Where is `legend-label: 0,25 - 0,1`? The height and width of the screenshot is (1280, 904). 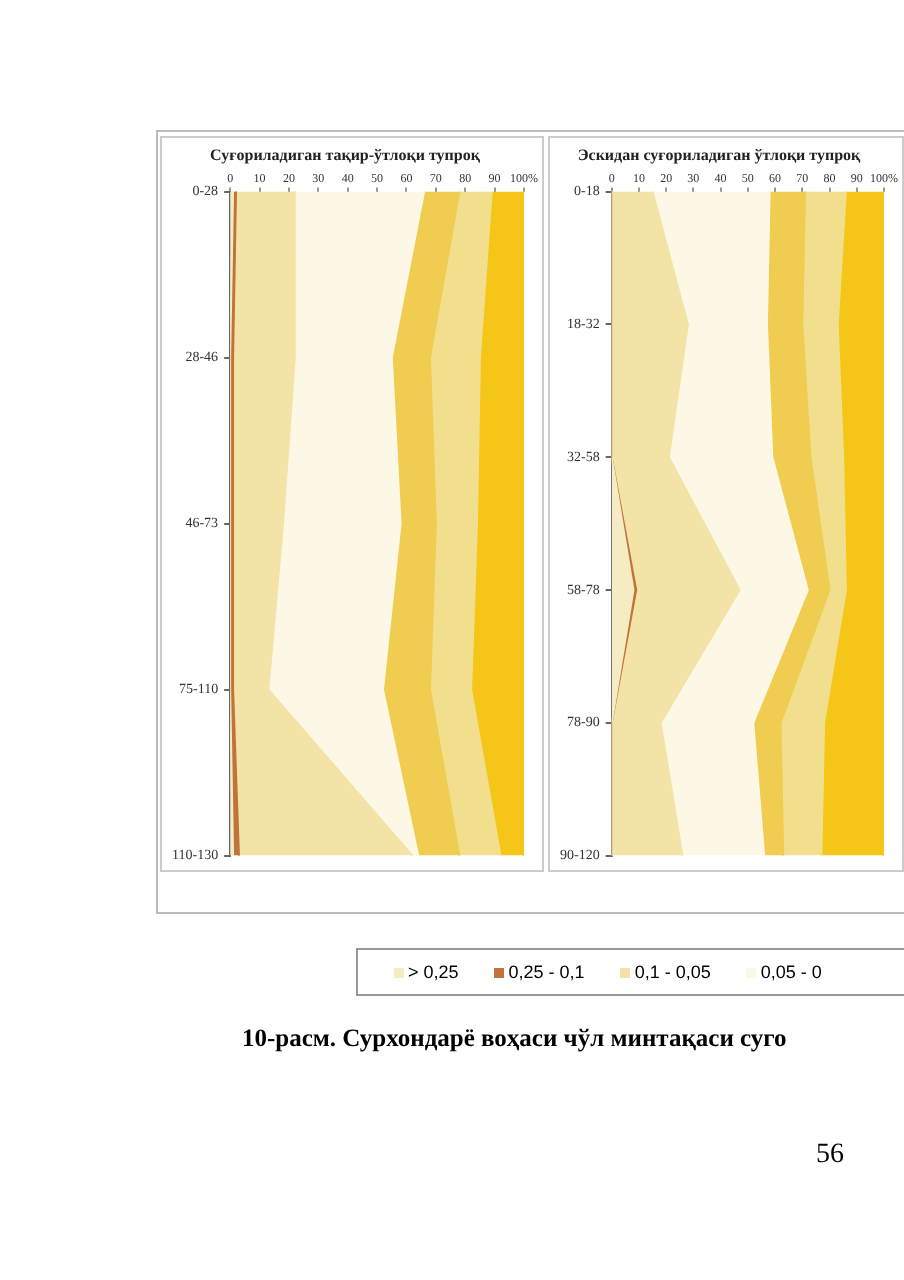 legend-label: 0,25 - 0,1 is located at coordinates (545, 972).